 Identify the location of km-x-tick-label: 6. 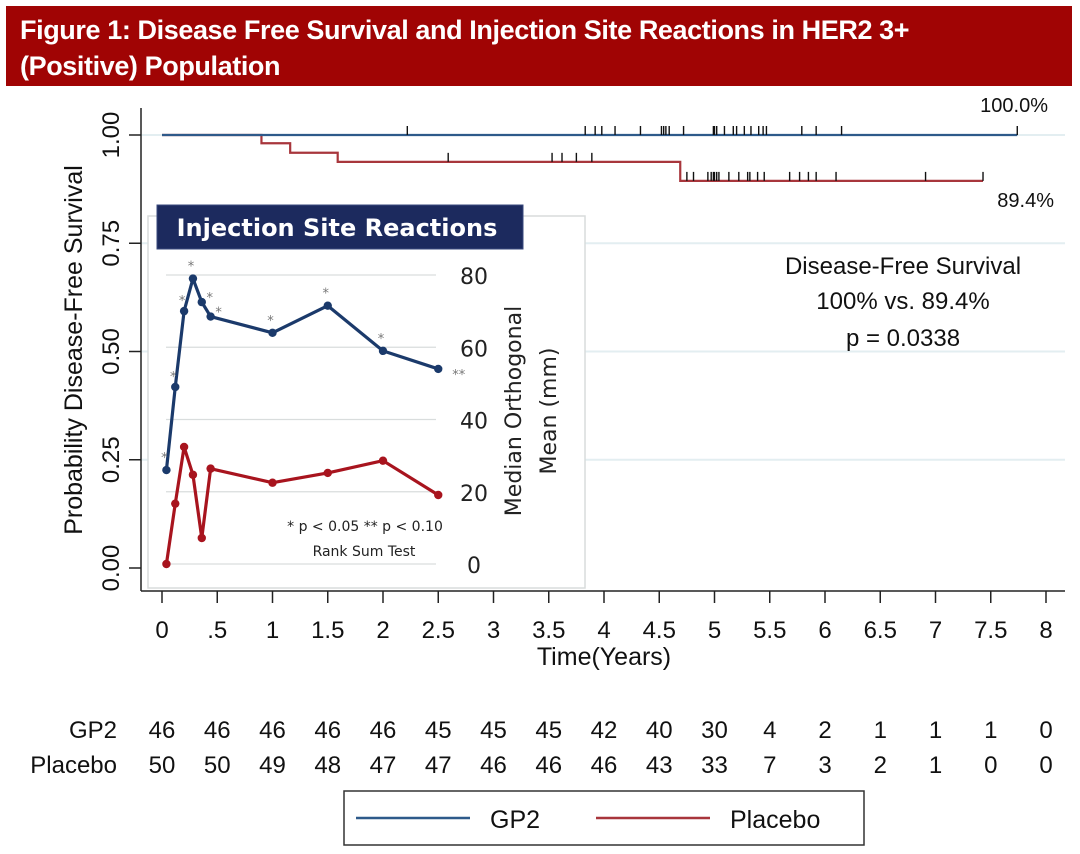
(824, 630).